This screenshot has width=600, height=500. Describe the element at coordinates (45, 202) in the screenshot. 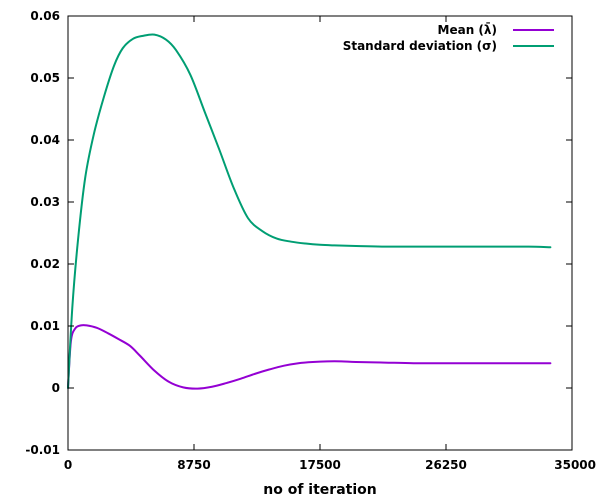

I see `y-tick-label: 0.03` at that location.